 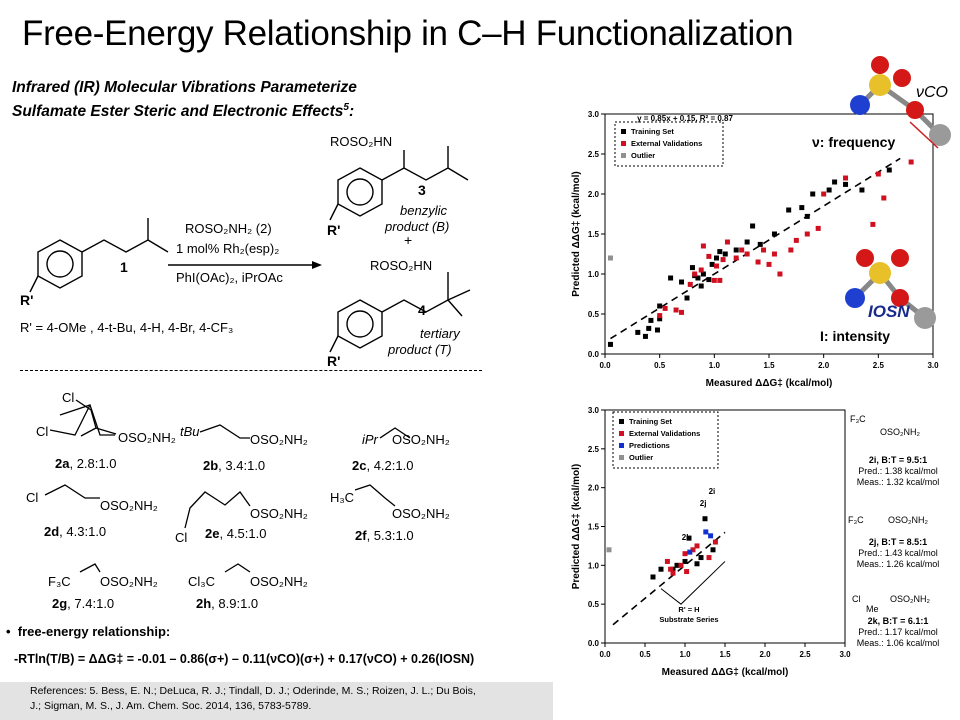 What do you see at coordinates (594, 114) in the screenshot?
I see `y-tick-label: 3.0` at bounding box center [594, 114].